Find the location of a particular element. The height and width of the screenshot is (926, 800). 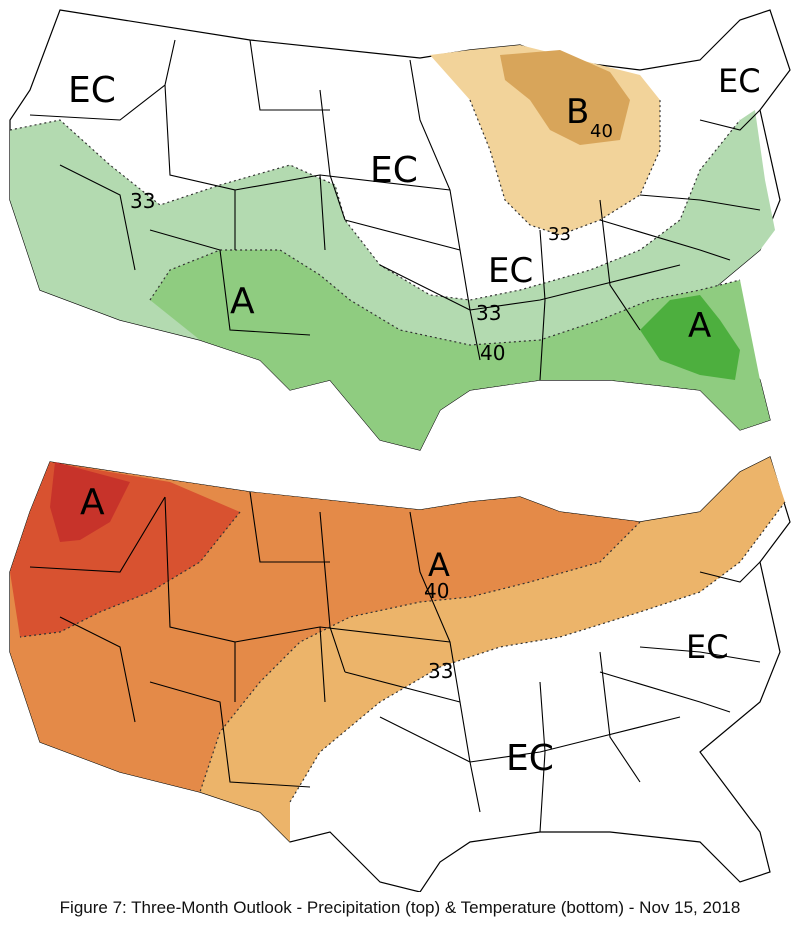

warm-60-region is located at coordinates (90, 502).